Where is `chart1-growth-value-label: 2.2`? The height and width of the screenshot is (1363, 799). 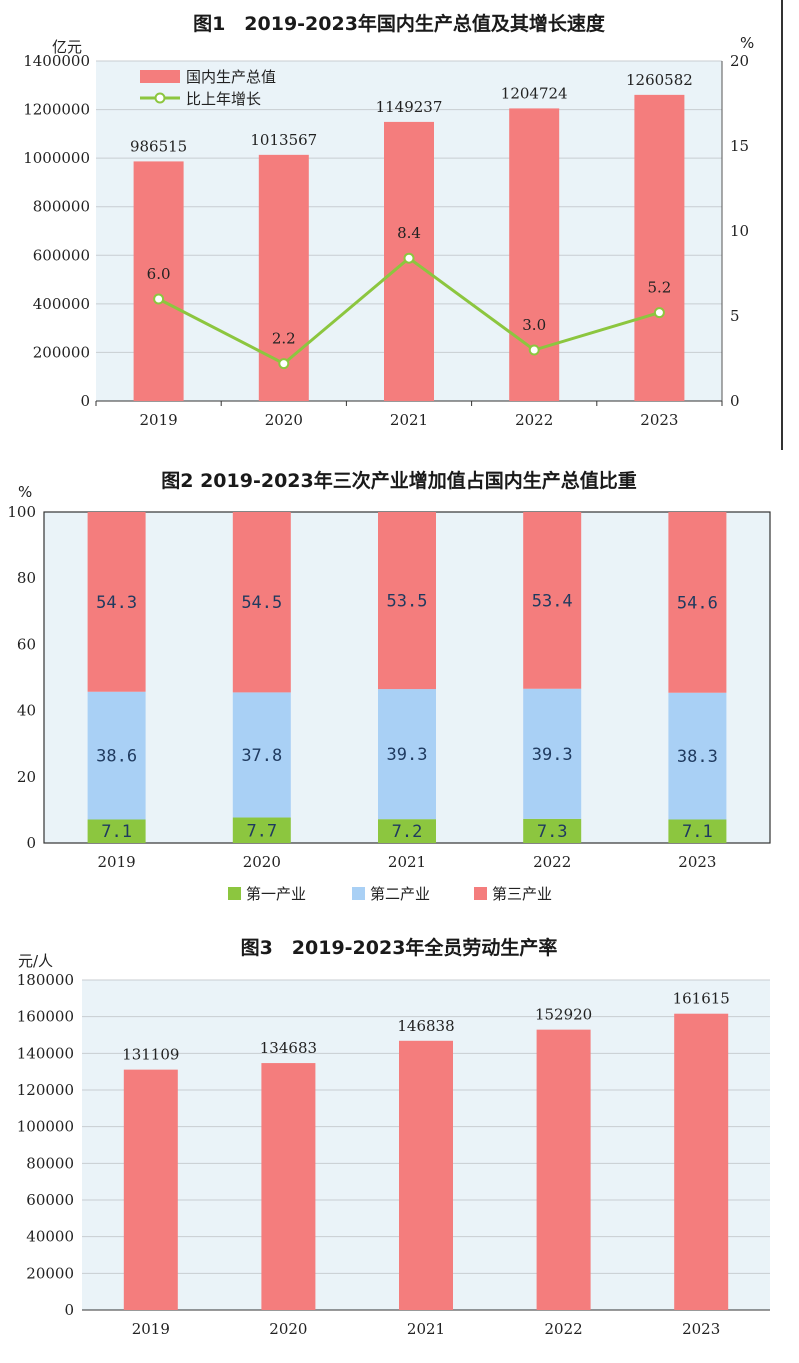 chart1-growth-value-label: 2.2 is located at coordinates (284, 339).